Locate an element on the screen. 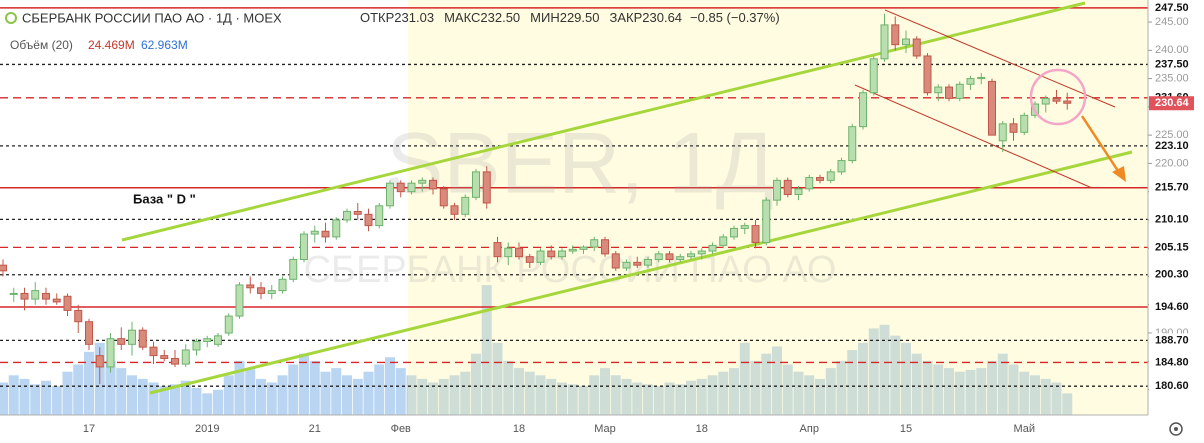  gear is located at coordinates (1176, 429).